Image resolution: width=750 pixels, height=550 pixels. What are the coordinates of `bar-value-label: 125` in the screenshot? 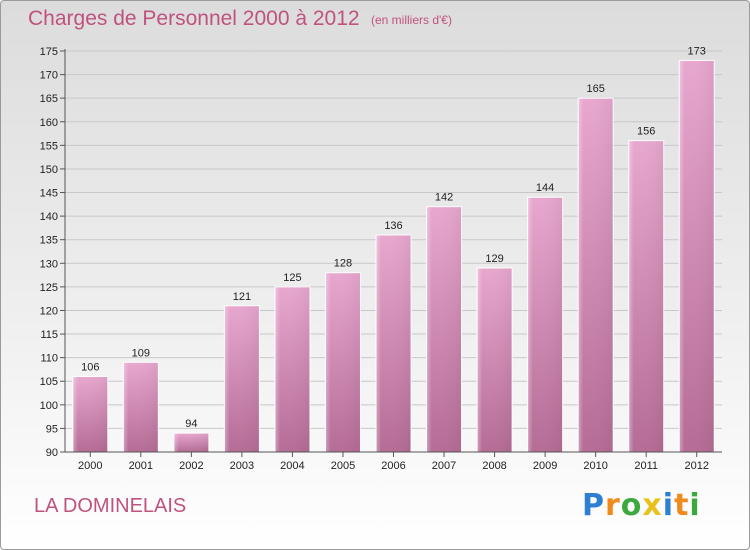 It's located at (292, 278).